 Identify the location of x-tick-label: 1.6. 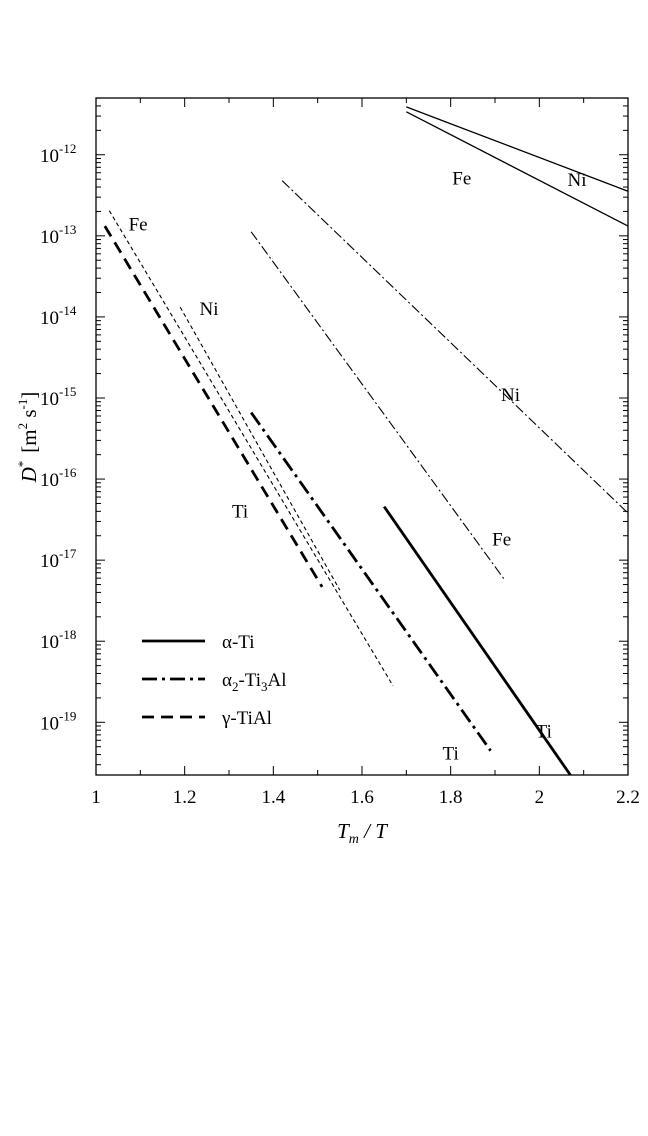
(362, 797).